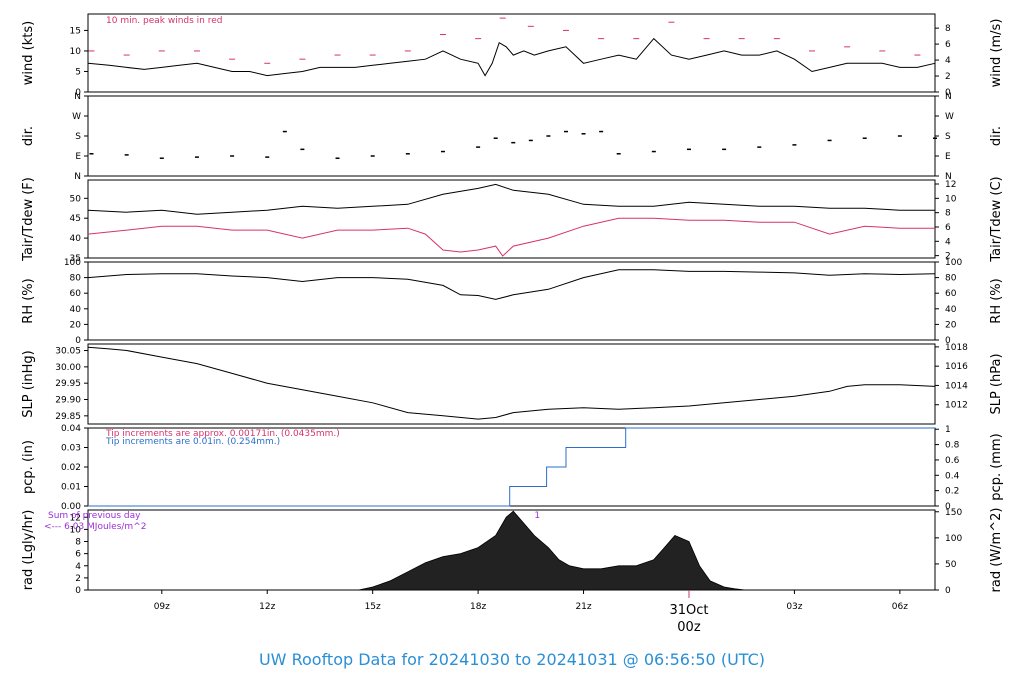  I want to click on right-tick-label: 100, so click(953, 263).